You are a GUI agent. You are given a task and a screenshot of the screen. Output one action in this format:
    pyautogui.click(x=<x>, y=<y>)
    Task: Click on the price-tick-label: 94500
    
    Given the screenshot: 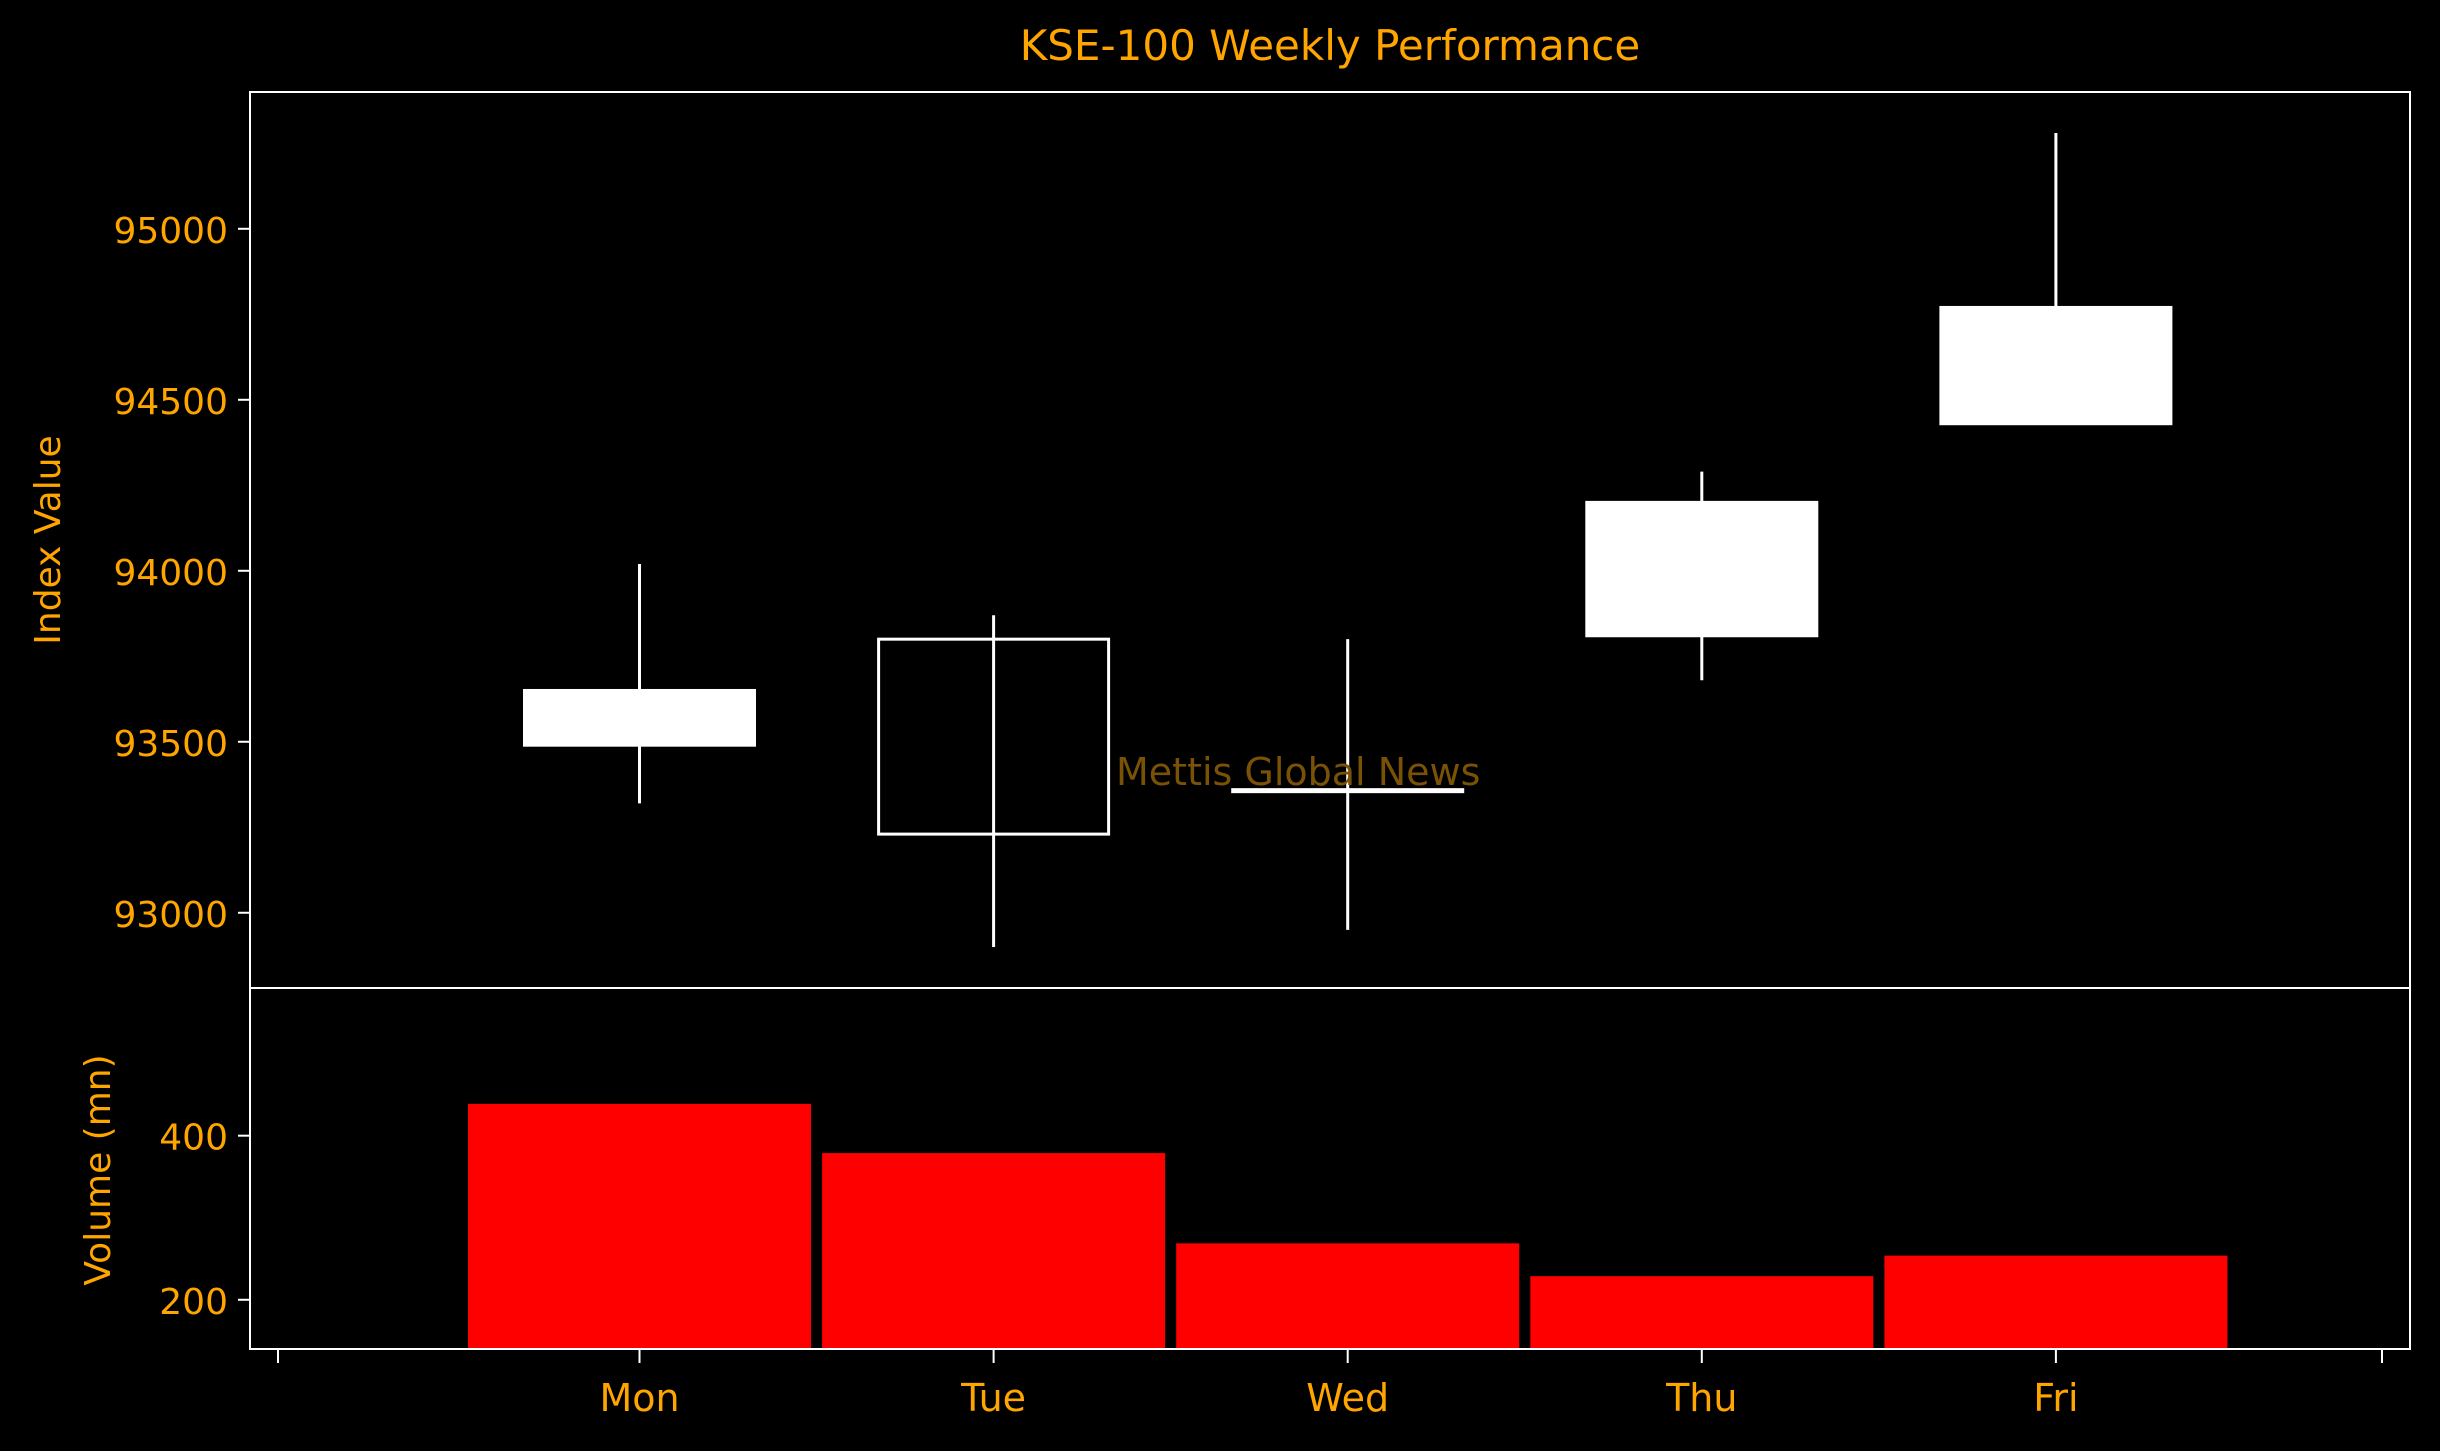 What is the action you would take?
    pyautogui.click(x=170, y=402)
    